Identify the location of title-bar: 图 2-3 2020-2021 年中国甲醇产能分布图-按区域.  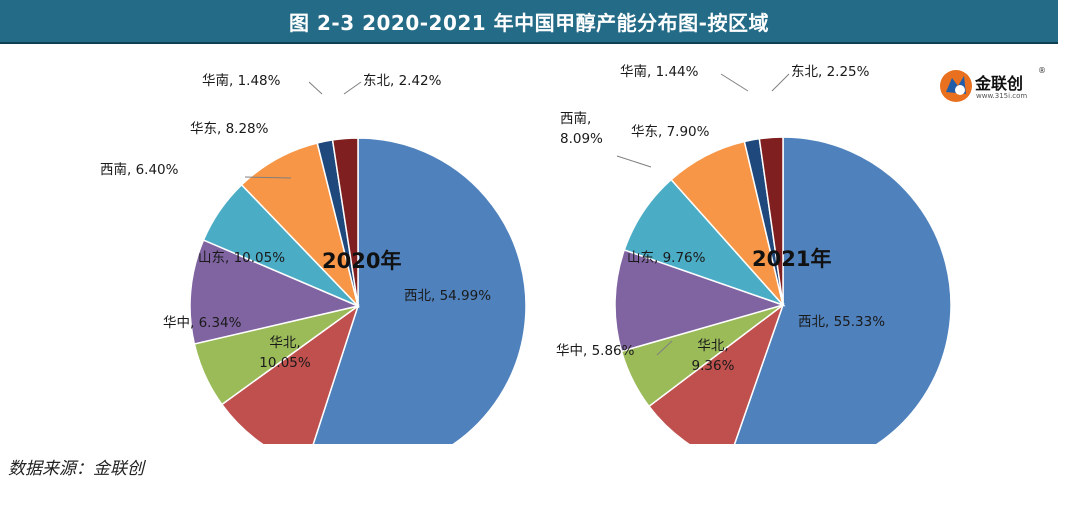
(529, 22).